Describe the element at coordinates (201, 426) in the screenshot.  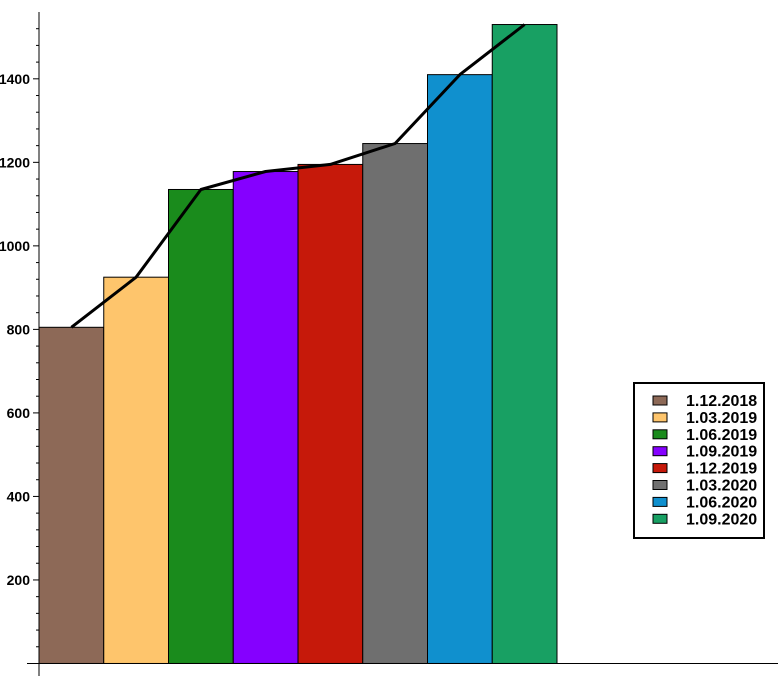
I see `bar-1.06.2019` at that location.